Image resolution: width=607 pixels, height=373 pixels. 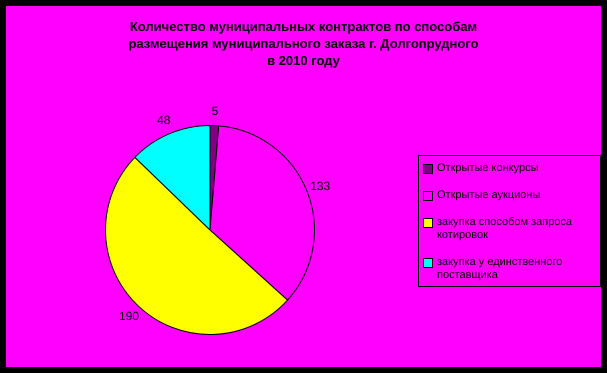 I want to click on data-label: 133, so click(x=320, y=185).